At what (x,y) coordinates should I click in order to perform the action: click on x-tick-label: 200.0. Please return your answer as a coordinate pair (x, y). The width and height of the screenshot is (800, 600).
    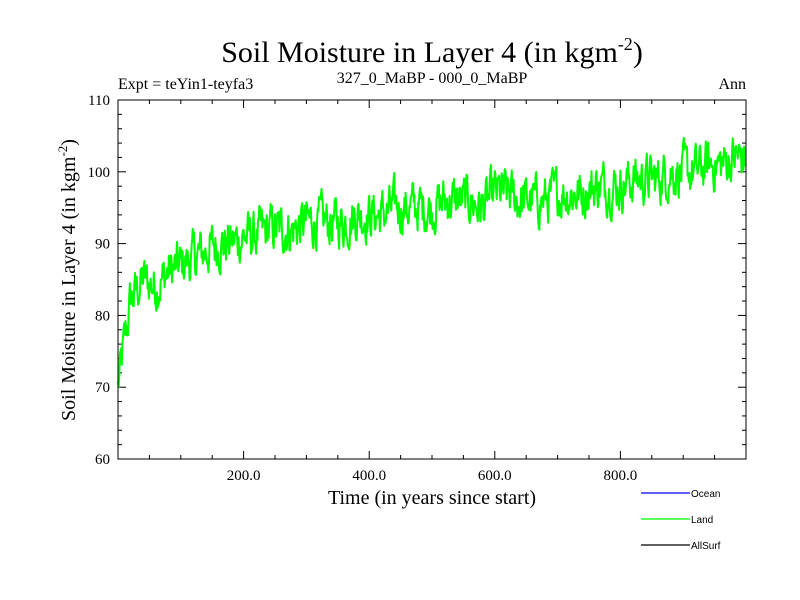
    Looking at the image, I should click on (244, 476).